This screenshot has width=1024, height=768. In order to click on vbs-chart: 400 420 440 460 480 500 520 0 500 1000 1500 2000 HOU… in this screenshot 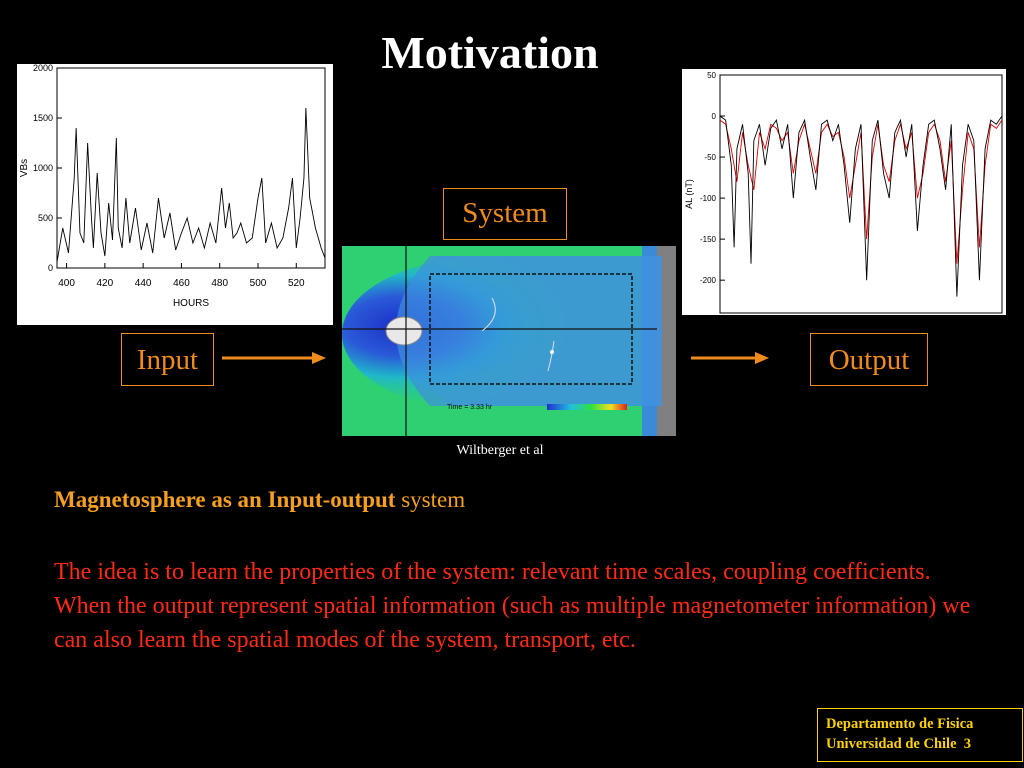, I will do `click(175, 194)`.